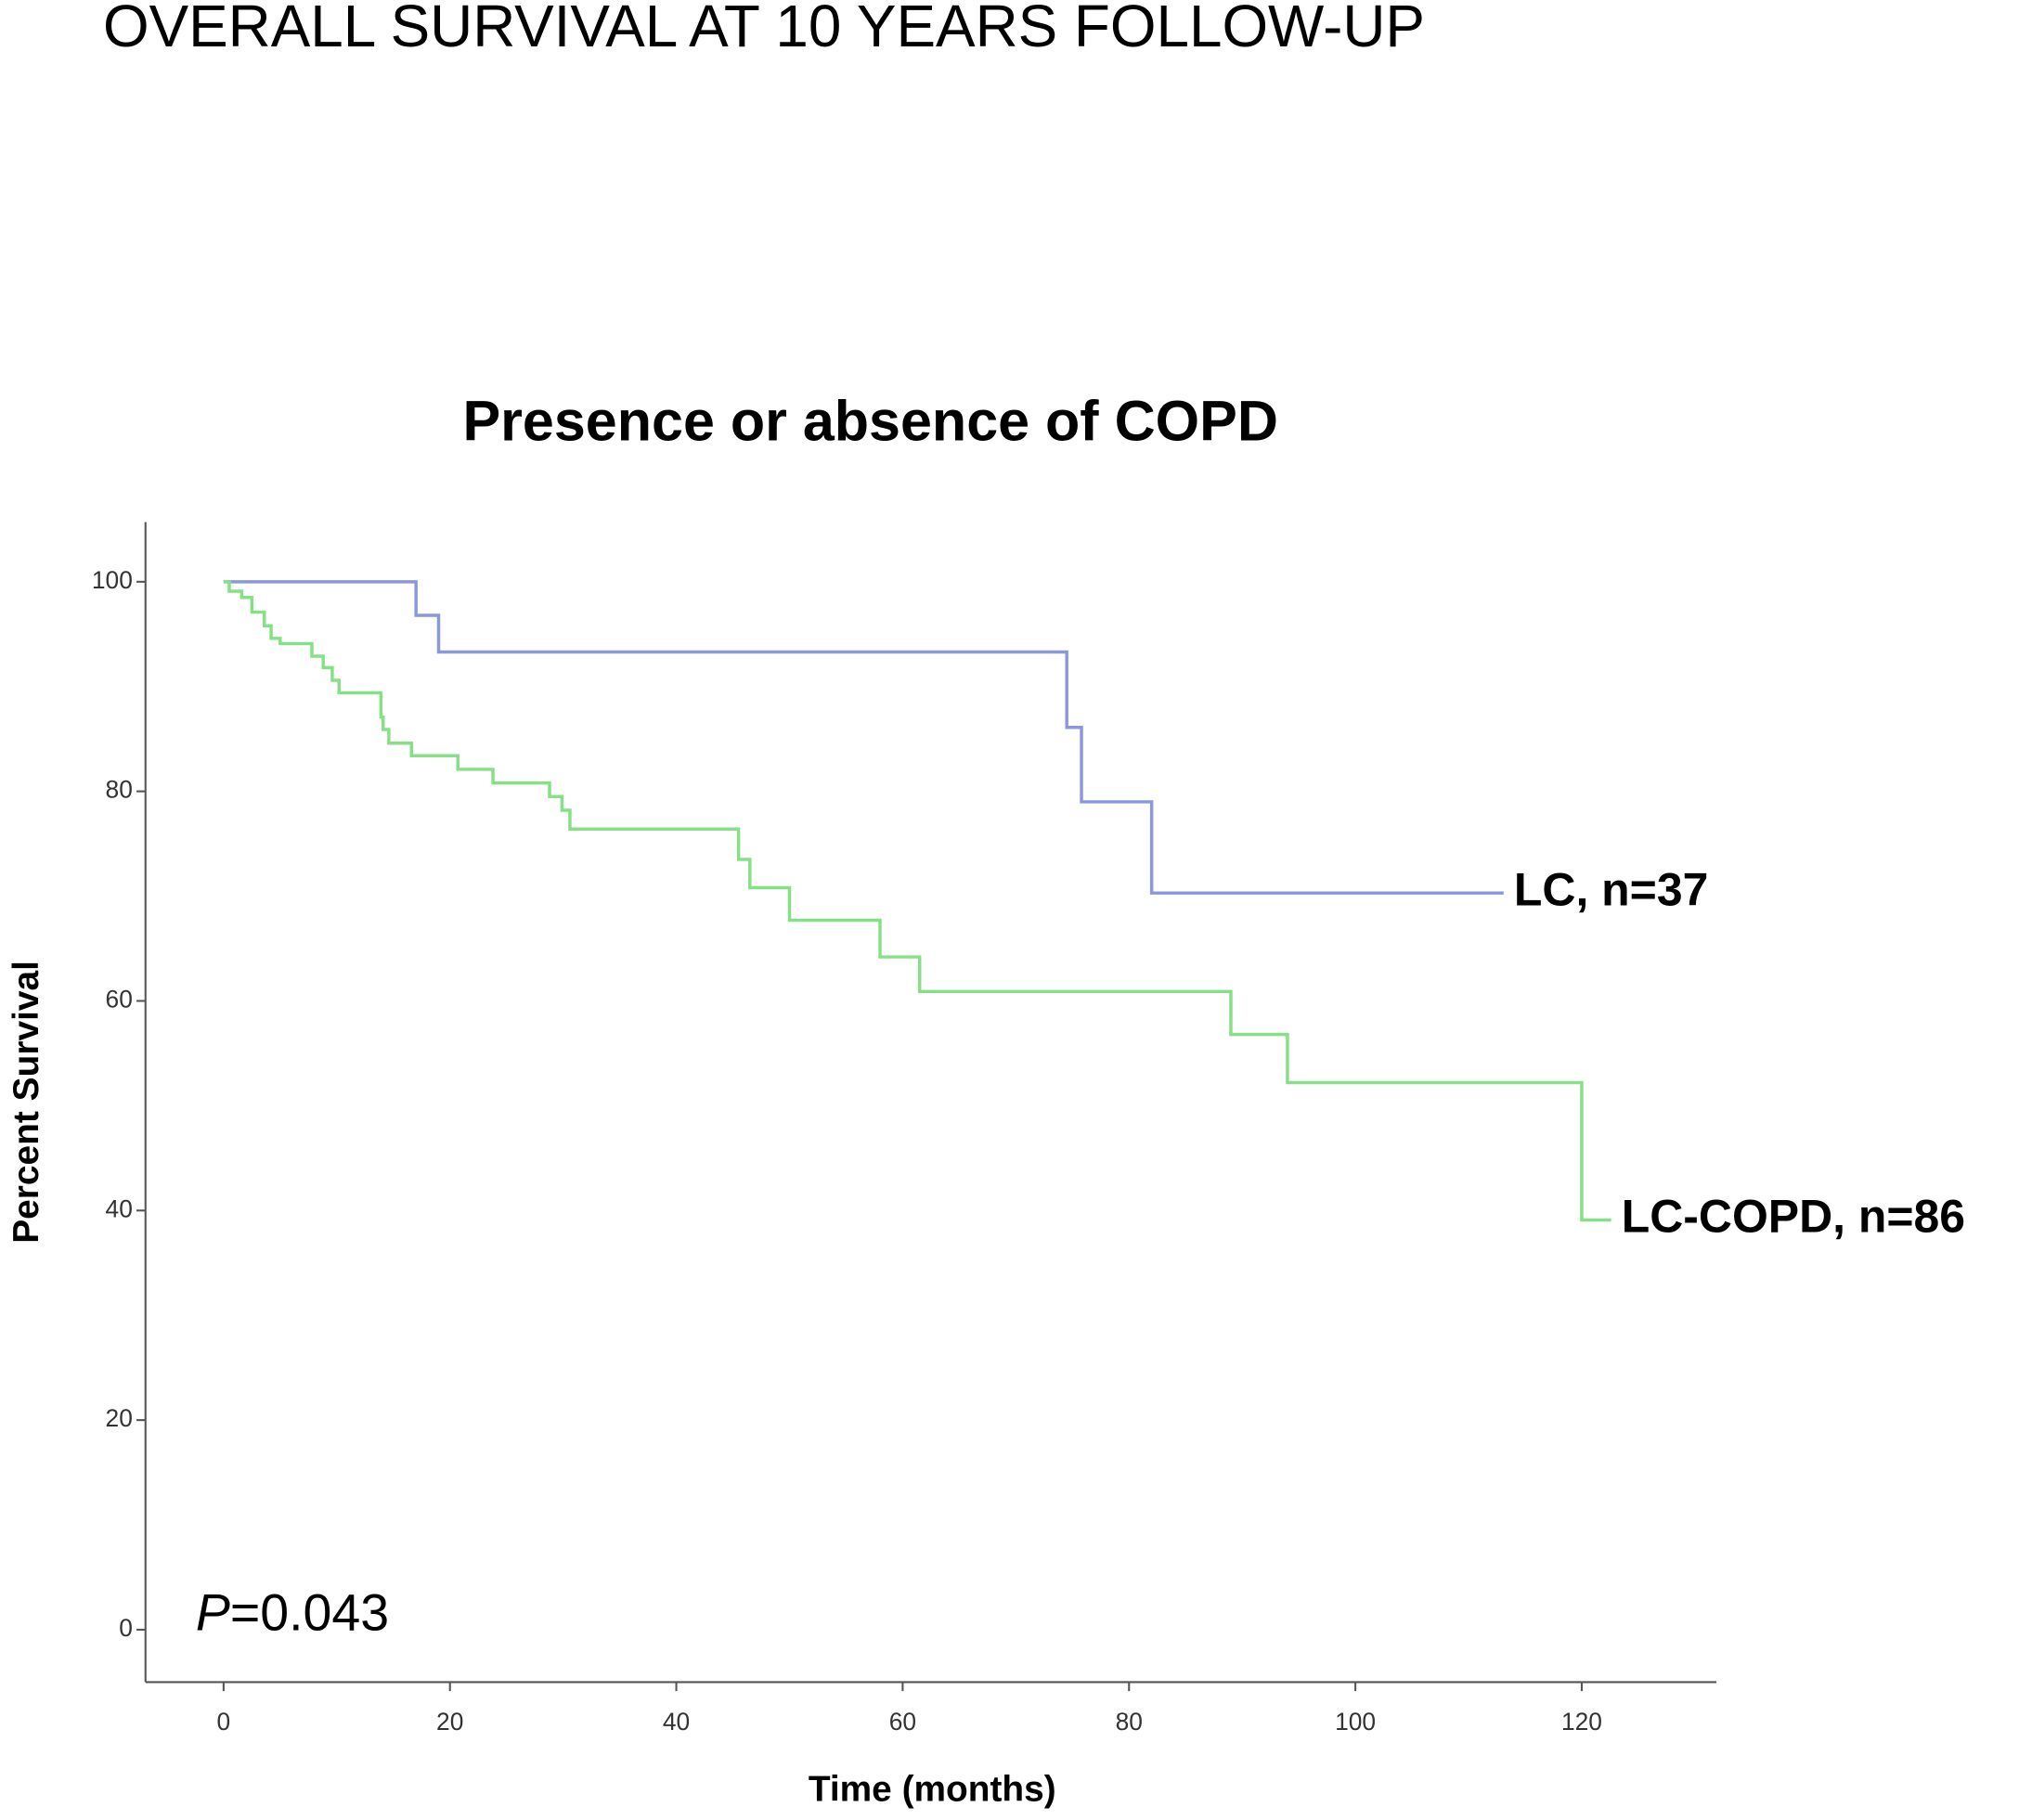  I want to click on page-title: OVERALL SURVIVAL AT 10 YEARS FOLLOW-UP, so click(764, 29).